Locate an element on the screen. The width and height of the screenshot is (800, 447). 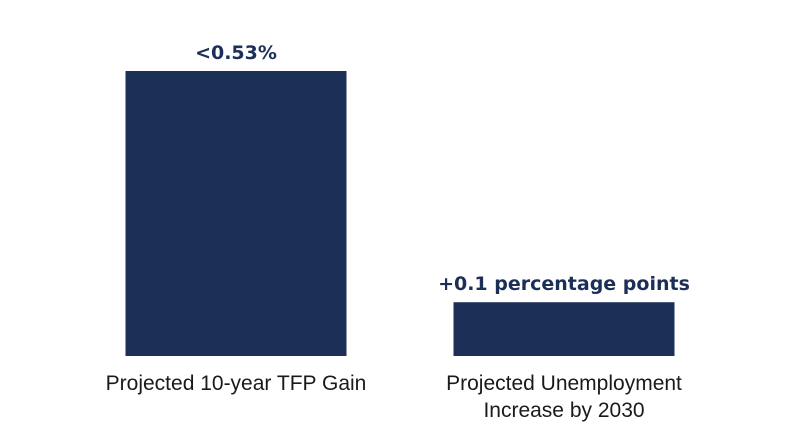
category-label-line: Increase by 2030 is located at coordinates (563, 410).